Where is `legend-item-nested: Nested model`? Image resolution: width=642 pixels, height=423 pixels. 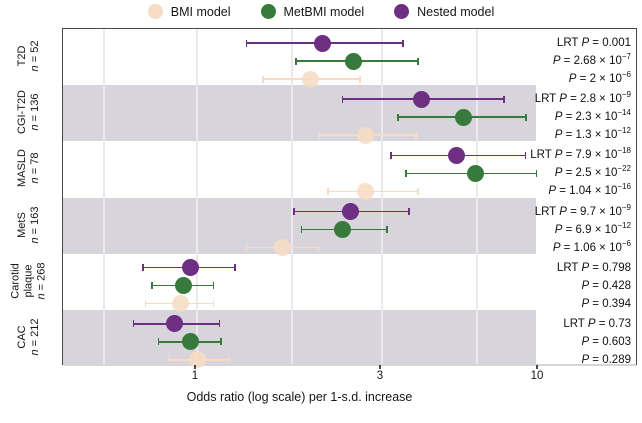 legend-item-nested: Nested model is located at coordinates (444, 11).